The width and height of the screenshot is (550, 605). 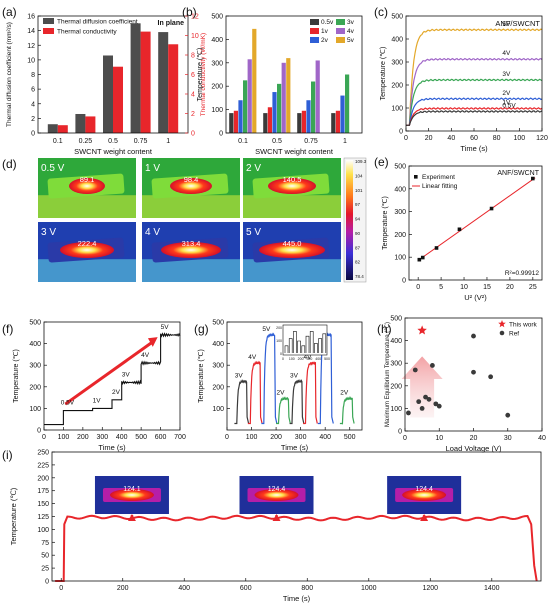 What do you see at coordinates (145, 355) in the screenshot?
I see `step-label: 4V` at bounding box center [145, 355].